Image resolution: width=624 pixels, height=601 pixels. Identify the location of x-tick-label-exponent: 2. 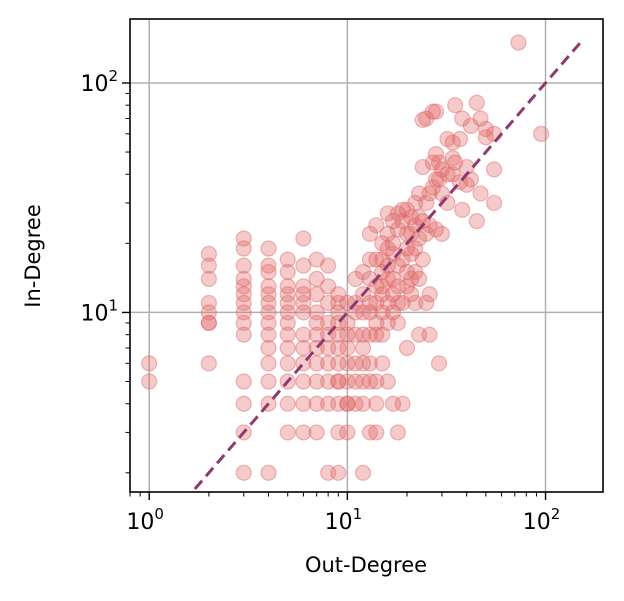
(556, 514).